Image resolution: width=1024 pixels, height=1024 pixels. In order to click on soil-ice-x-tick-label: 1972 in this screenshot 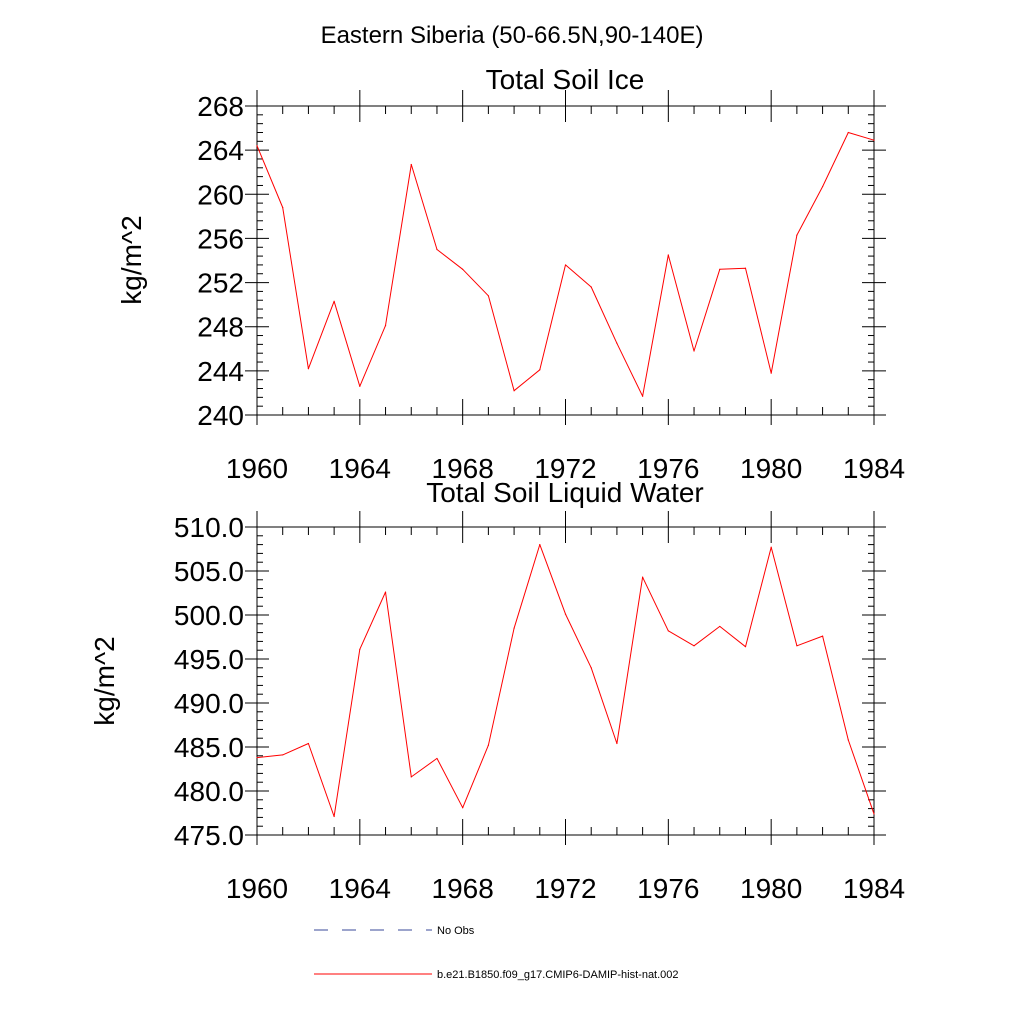, I will do `click(565, 468)`.